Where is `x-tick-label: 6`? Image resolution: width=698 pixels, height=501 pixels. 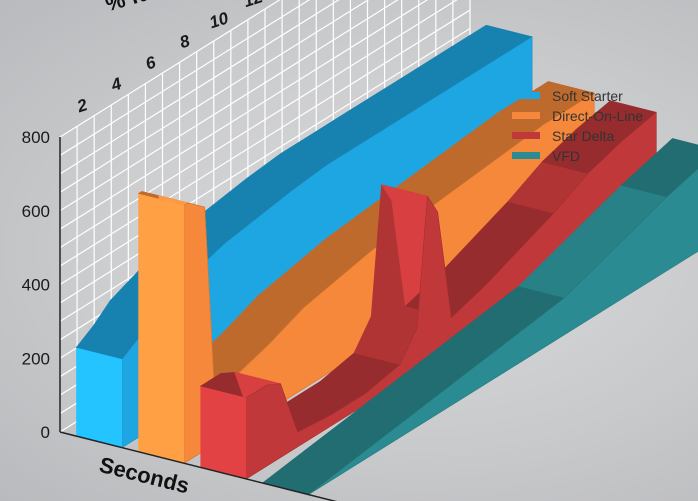
x-tick-label: 6 is located at coordinates (150, 62).